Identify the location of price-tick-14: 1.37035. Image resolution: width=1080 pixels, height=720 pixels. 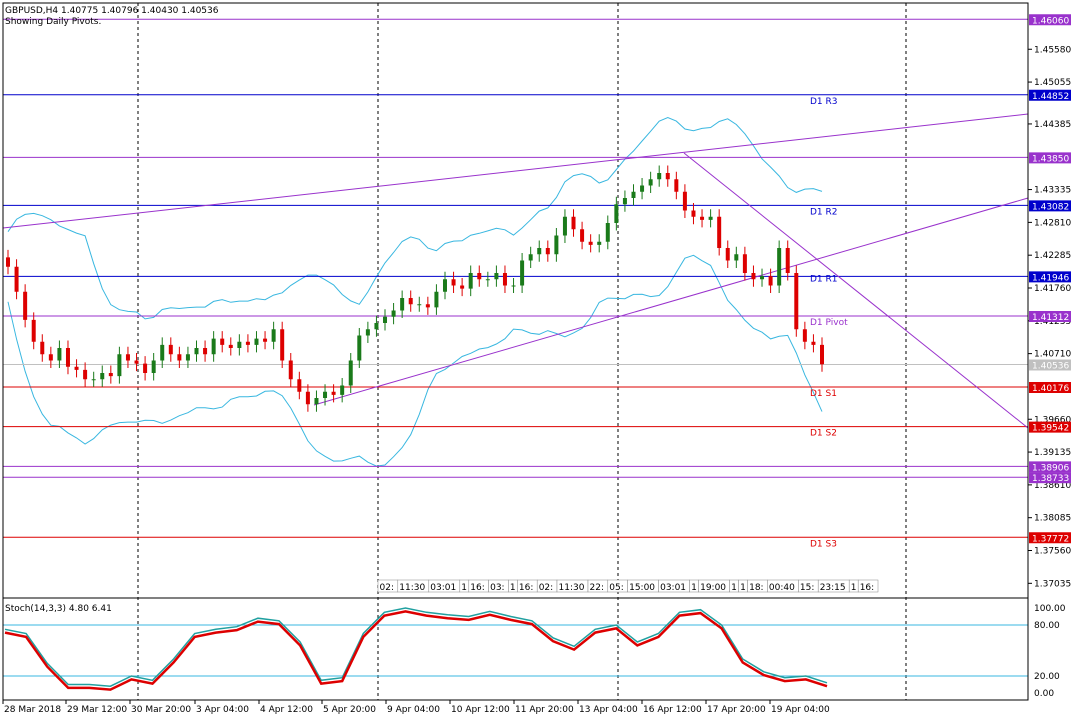
(1052, 584).